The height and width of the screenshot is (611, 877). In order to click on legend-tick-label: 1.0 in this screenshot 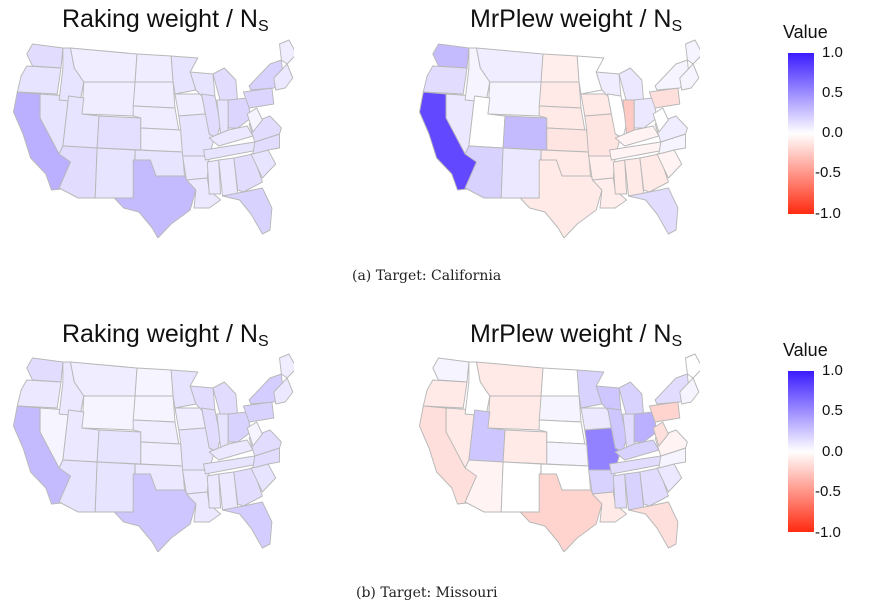, I will do `click(832, 52)`.